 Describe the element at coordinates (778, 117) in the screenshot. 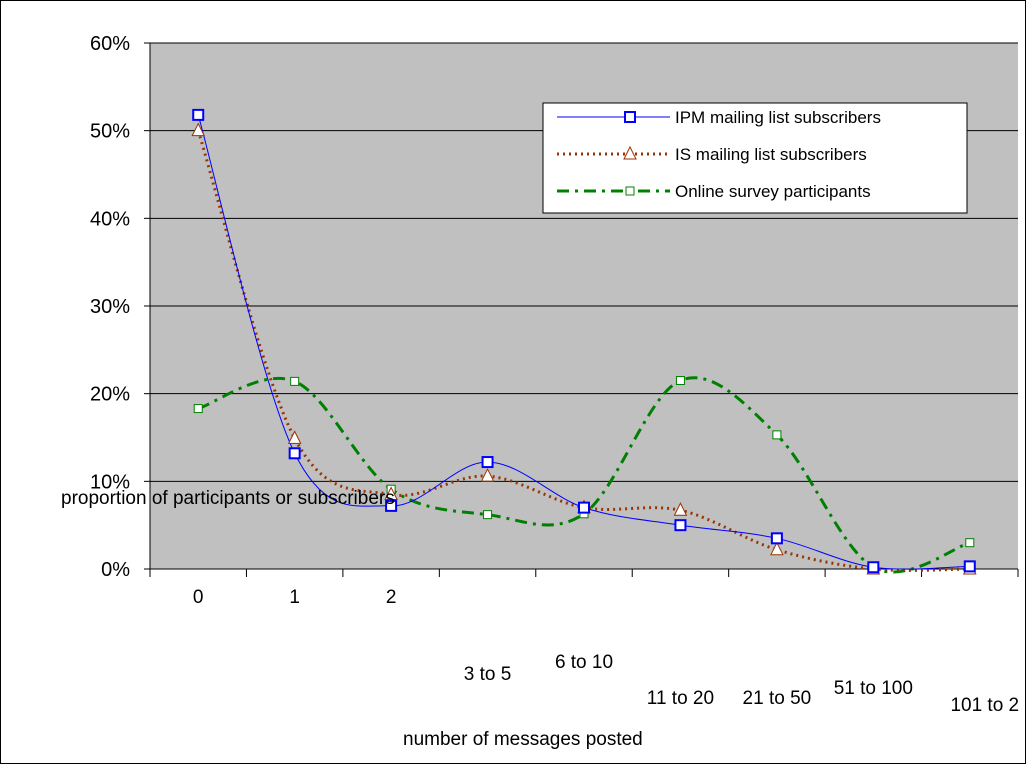

I see `legend-label: IPM mailing list subscribers` at that location.